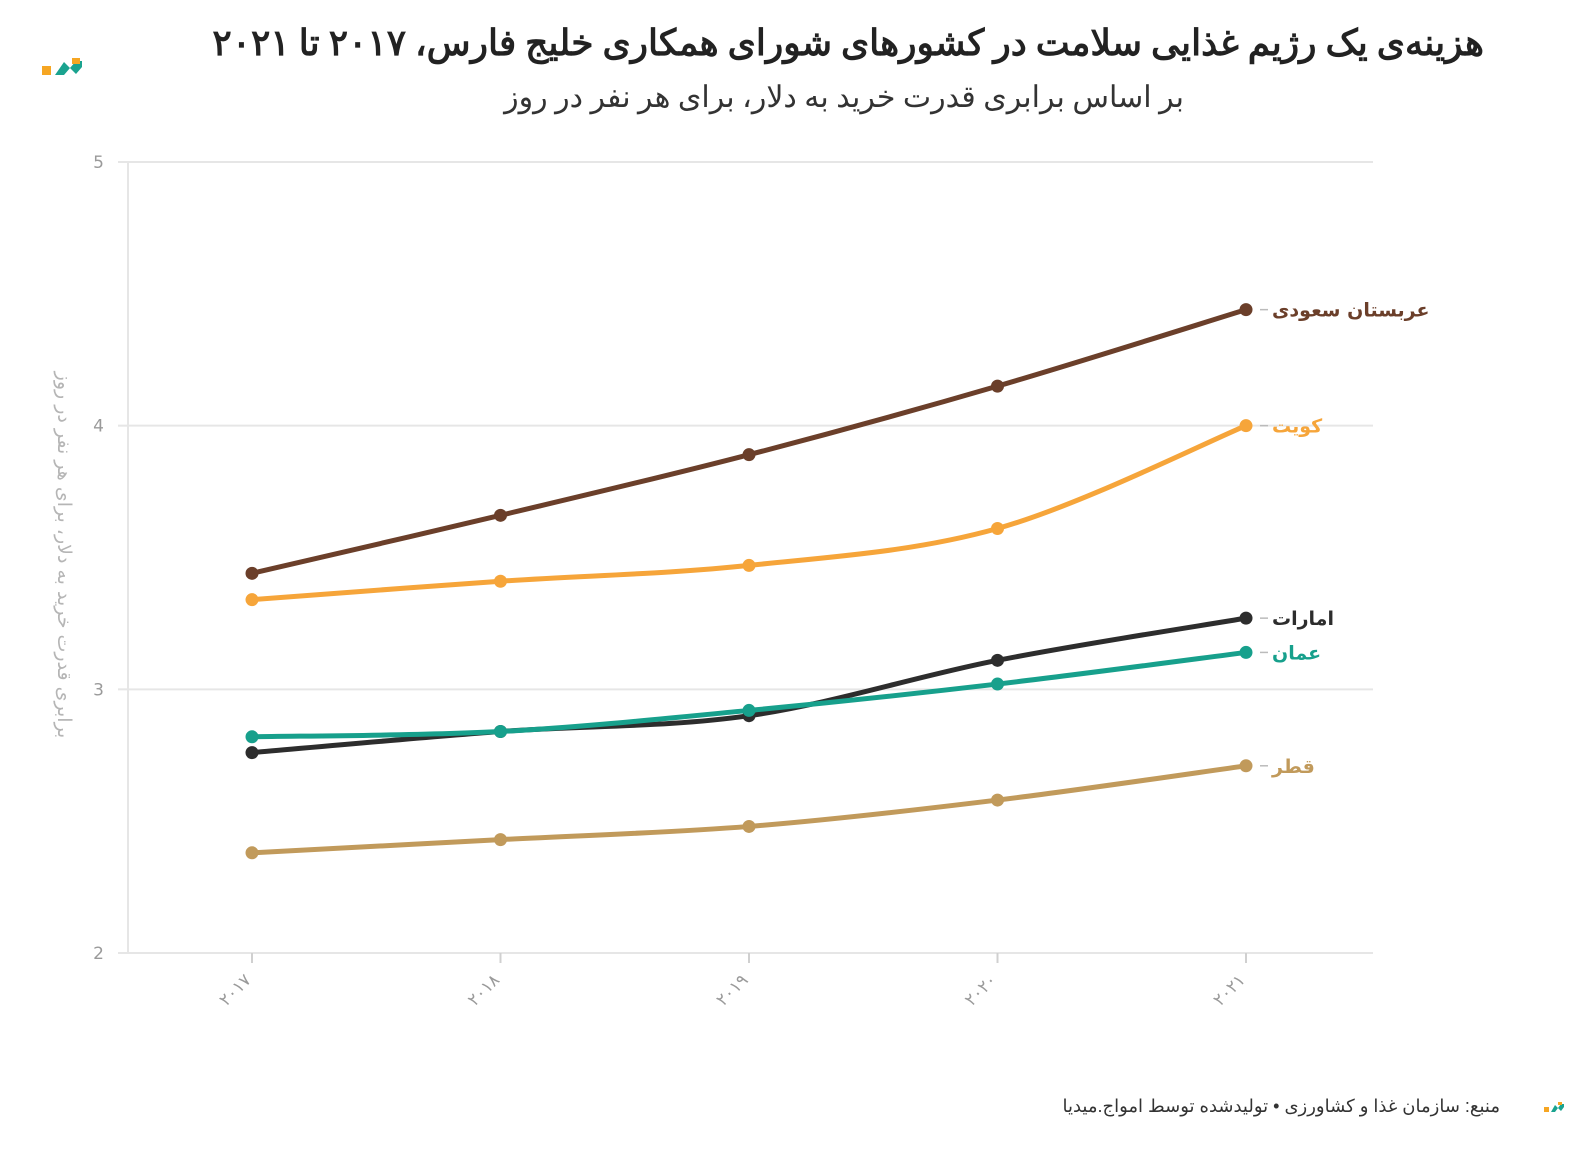 The width and height of the screenshot is (1592, 1150). What do you see at coordinates (236, 990) in the screenshot?
I see `x-tick-label: ۲۰۱۷` at bounding box center [236, 990].